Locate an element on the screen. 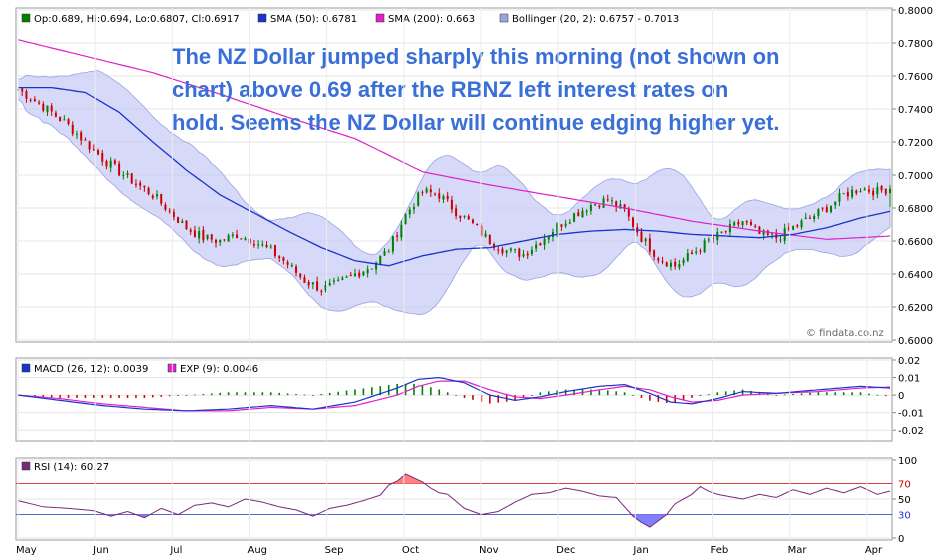  rsi-extreme-area is located at coordinates (143, 516).